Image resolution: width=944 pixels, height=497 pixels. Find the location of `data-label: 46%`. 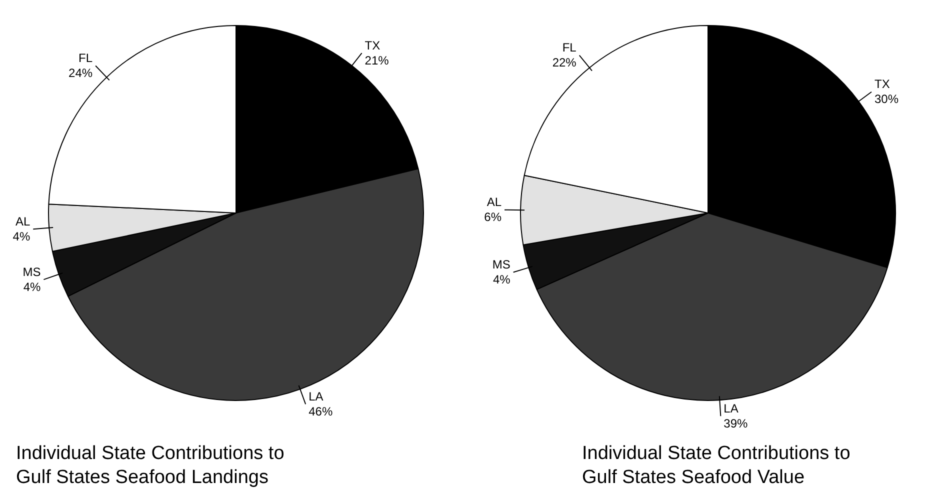

data-label: 46% is located at coordinates (320, 411).